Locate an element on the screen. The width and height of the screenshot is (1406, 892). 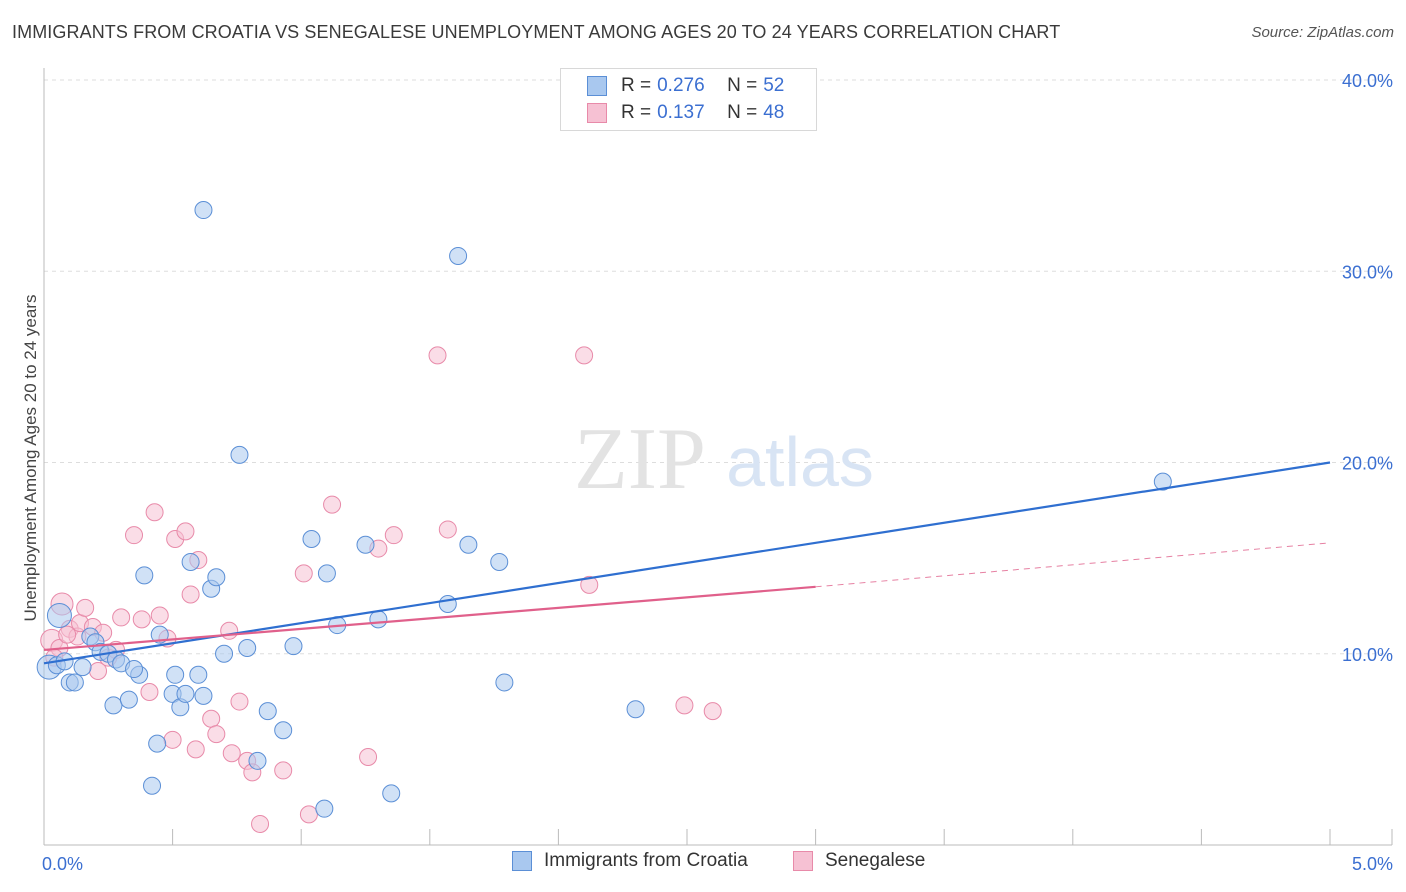
y-tick-label: 30.0% is located at coordinates (1367, 272).